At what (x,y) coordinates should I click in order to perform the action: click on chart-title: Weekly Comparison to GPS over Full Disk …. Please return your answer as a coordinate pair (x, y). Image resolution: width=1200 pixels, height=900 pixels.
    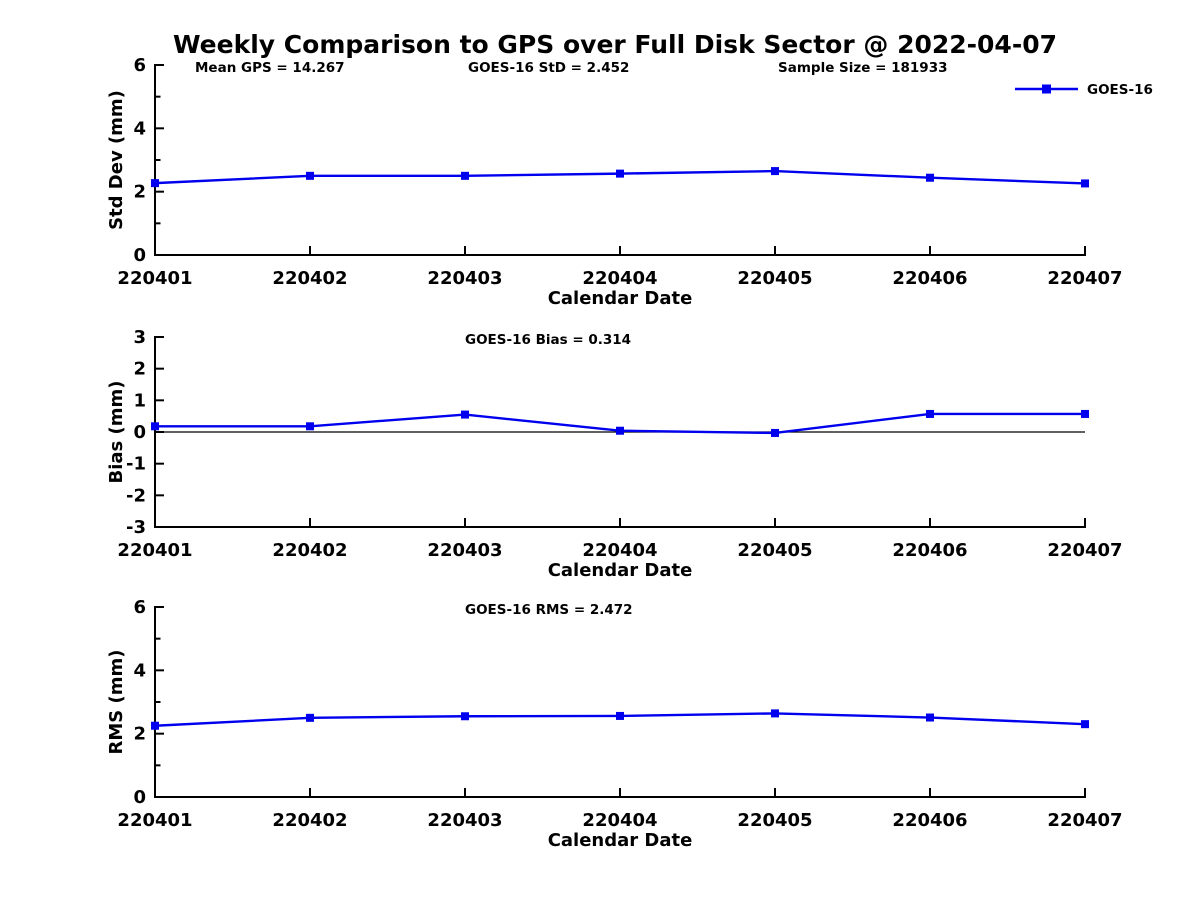
    Looking at the image, I should click on (615, 44).